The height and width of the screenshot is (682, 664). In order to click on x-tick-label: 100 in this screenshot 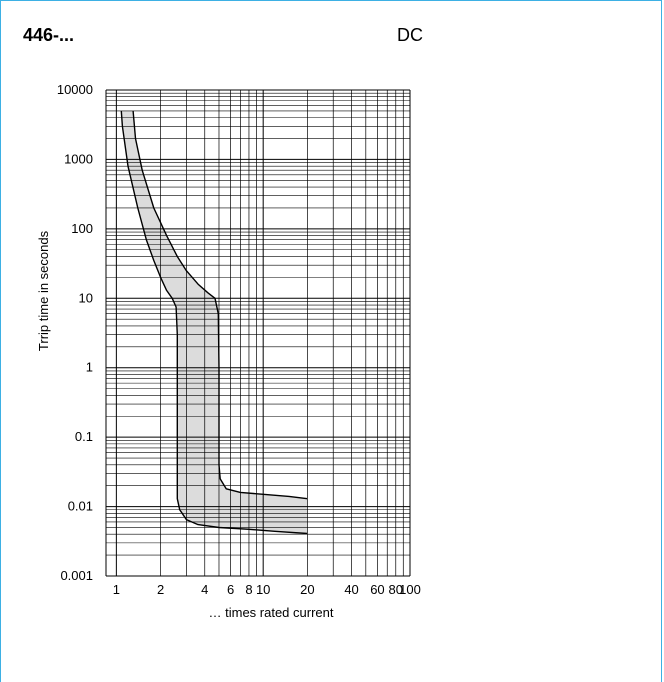, I will do `click(410, 589)`.